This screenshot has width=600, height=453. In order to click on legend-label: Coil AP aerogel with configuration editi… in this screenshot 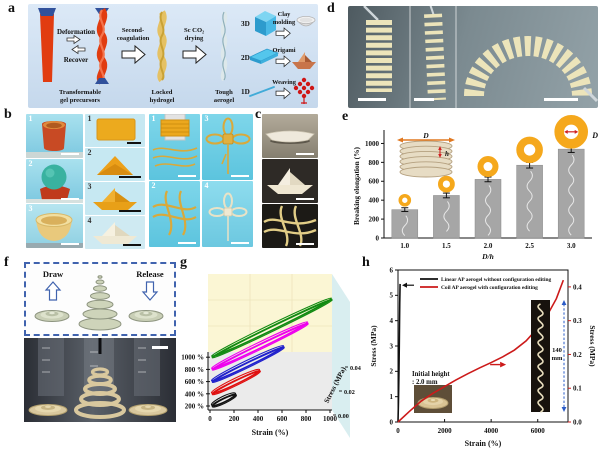, I will do `click(489, 288)`.